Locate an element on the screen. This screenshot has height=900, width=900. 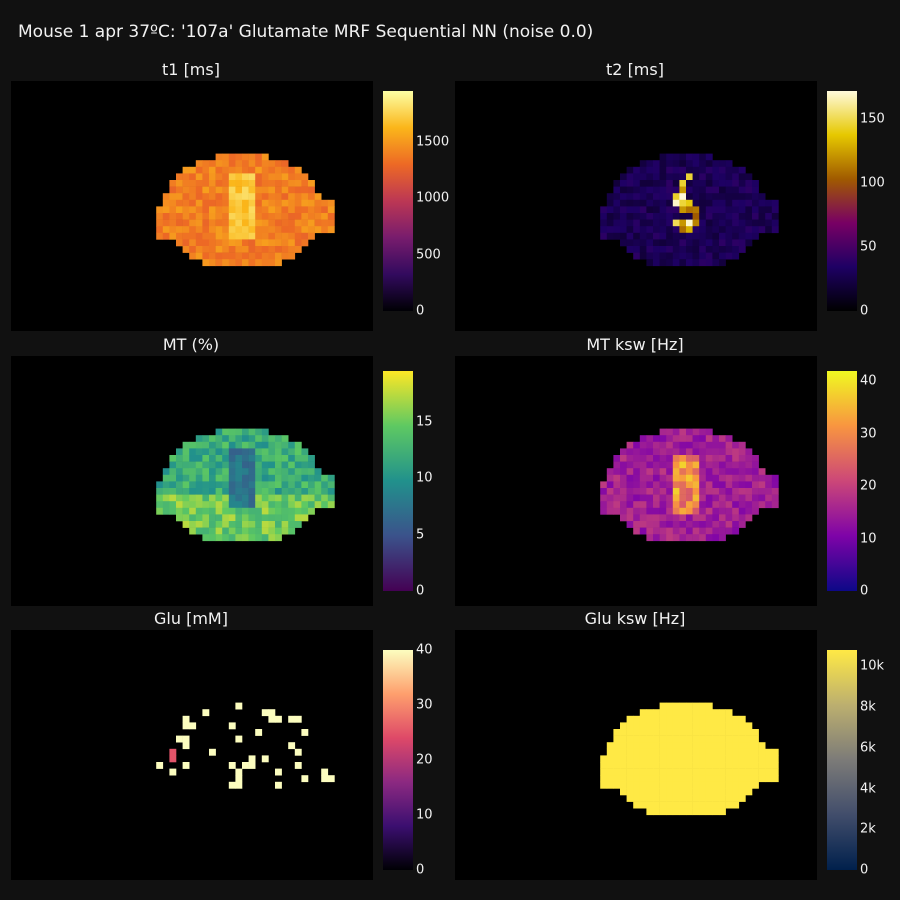
mt-heatmap is located at coordinates (245, 485).